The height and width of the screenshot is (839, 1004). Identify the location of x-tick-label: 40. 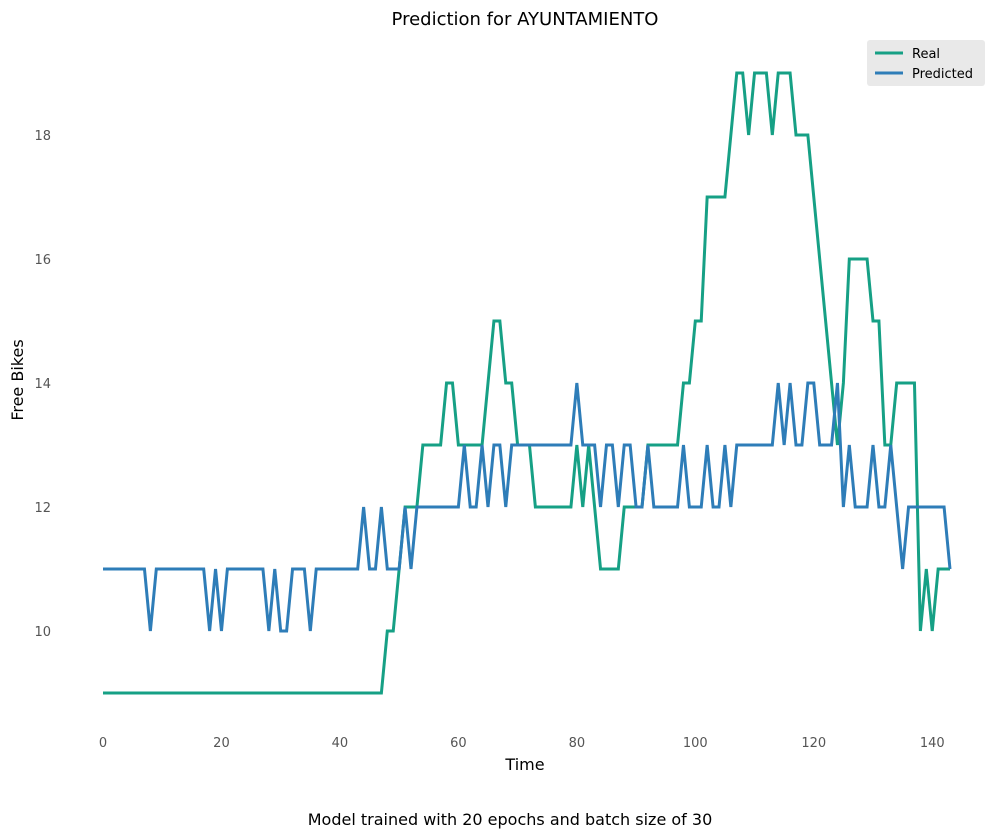
(340, 743).